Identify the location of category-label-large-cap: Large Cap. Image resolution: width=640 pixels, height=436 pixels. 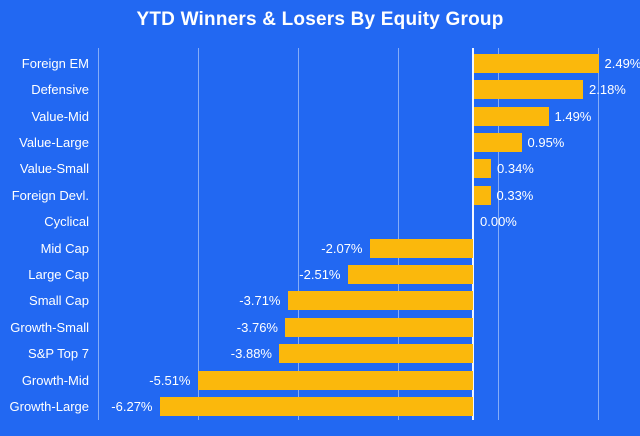
(58, 274).